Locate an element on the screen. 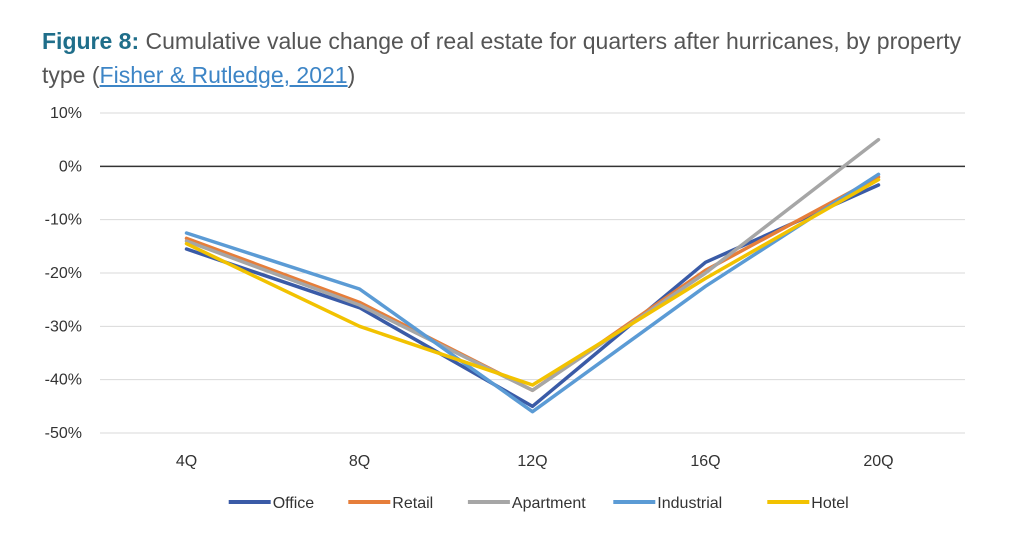  x-tick-label: 20Q is located at coordinates (878, 461).